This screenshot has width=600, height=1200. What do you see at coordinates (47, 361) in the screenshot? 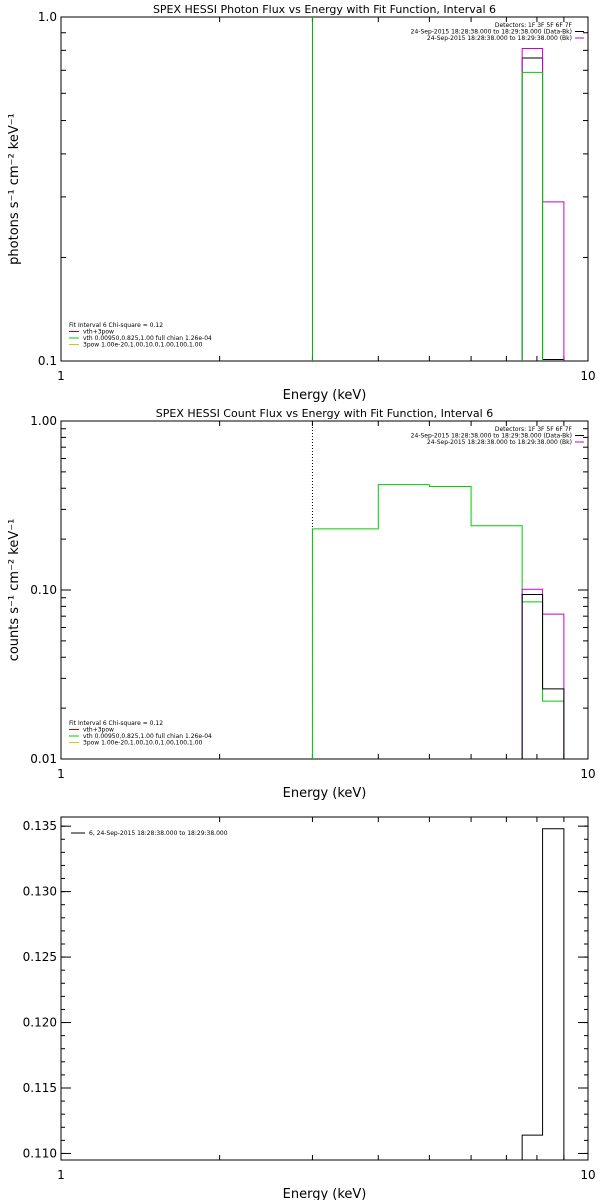
I see `y-tick-label: 0.1` at bounding box center [47, 361].